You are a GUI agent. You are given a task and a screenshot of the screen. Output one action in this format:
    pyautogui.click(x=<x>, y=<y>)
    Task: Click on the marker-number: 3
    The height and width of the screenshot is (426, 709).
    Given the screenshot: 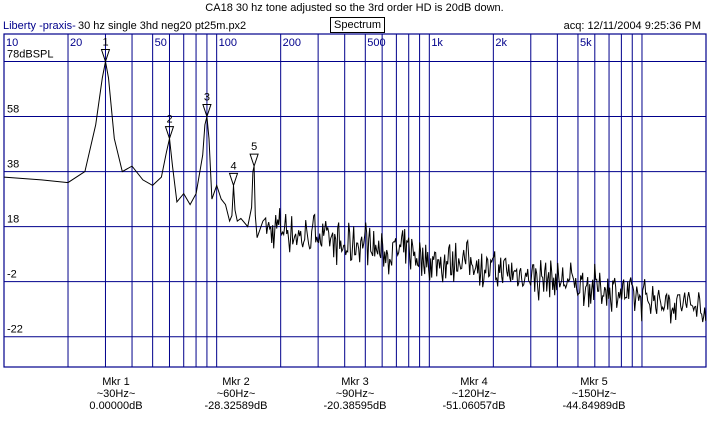 What is the action you would take?
    pyautogui.click(x=207, y=98)
    